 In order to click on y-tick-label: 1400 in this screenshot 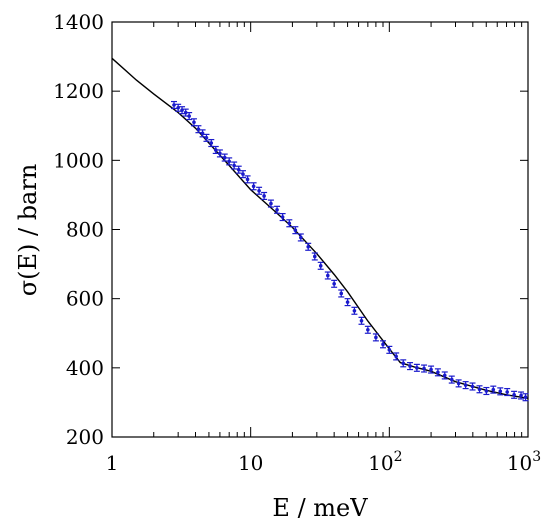, I will do `click(78, 22)`.